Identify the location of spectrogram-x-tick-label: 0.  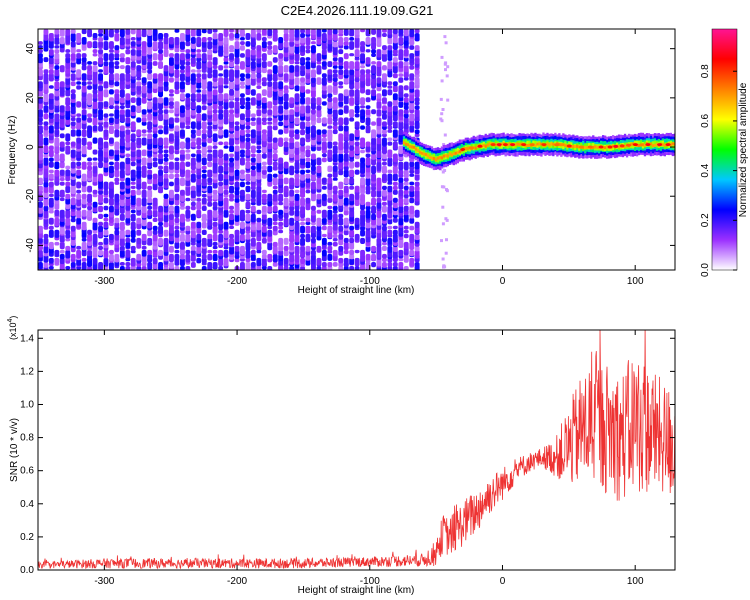
(503, 281).